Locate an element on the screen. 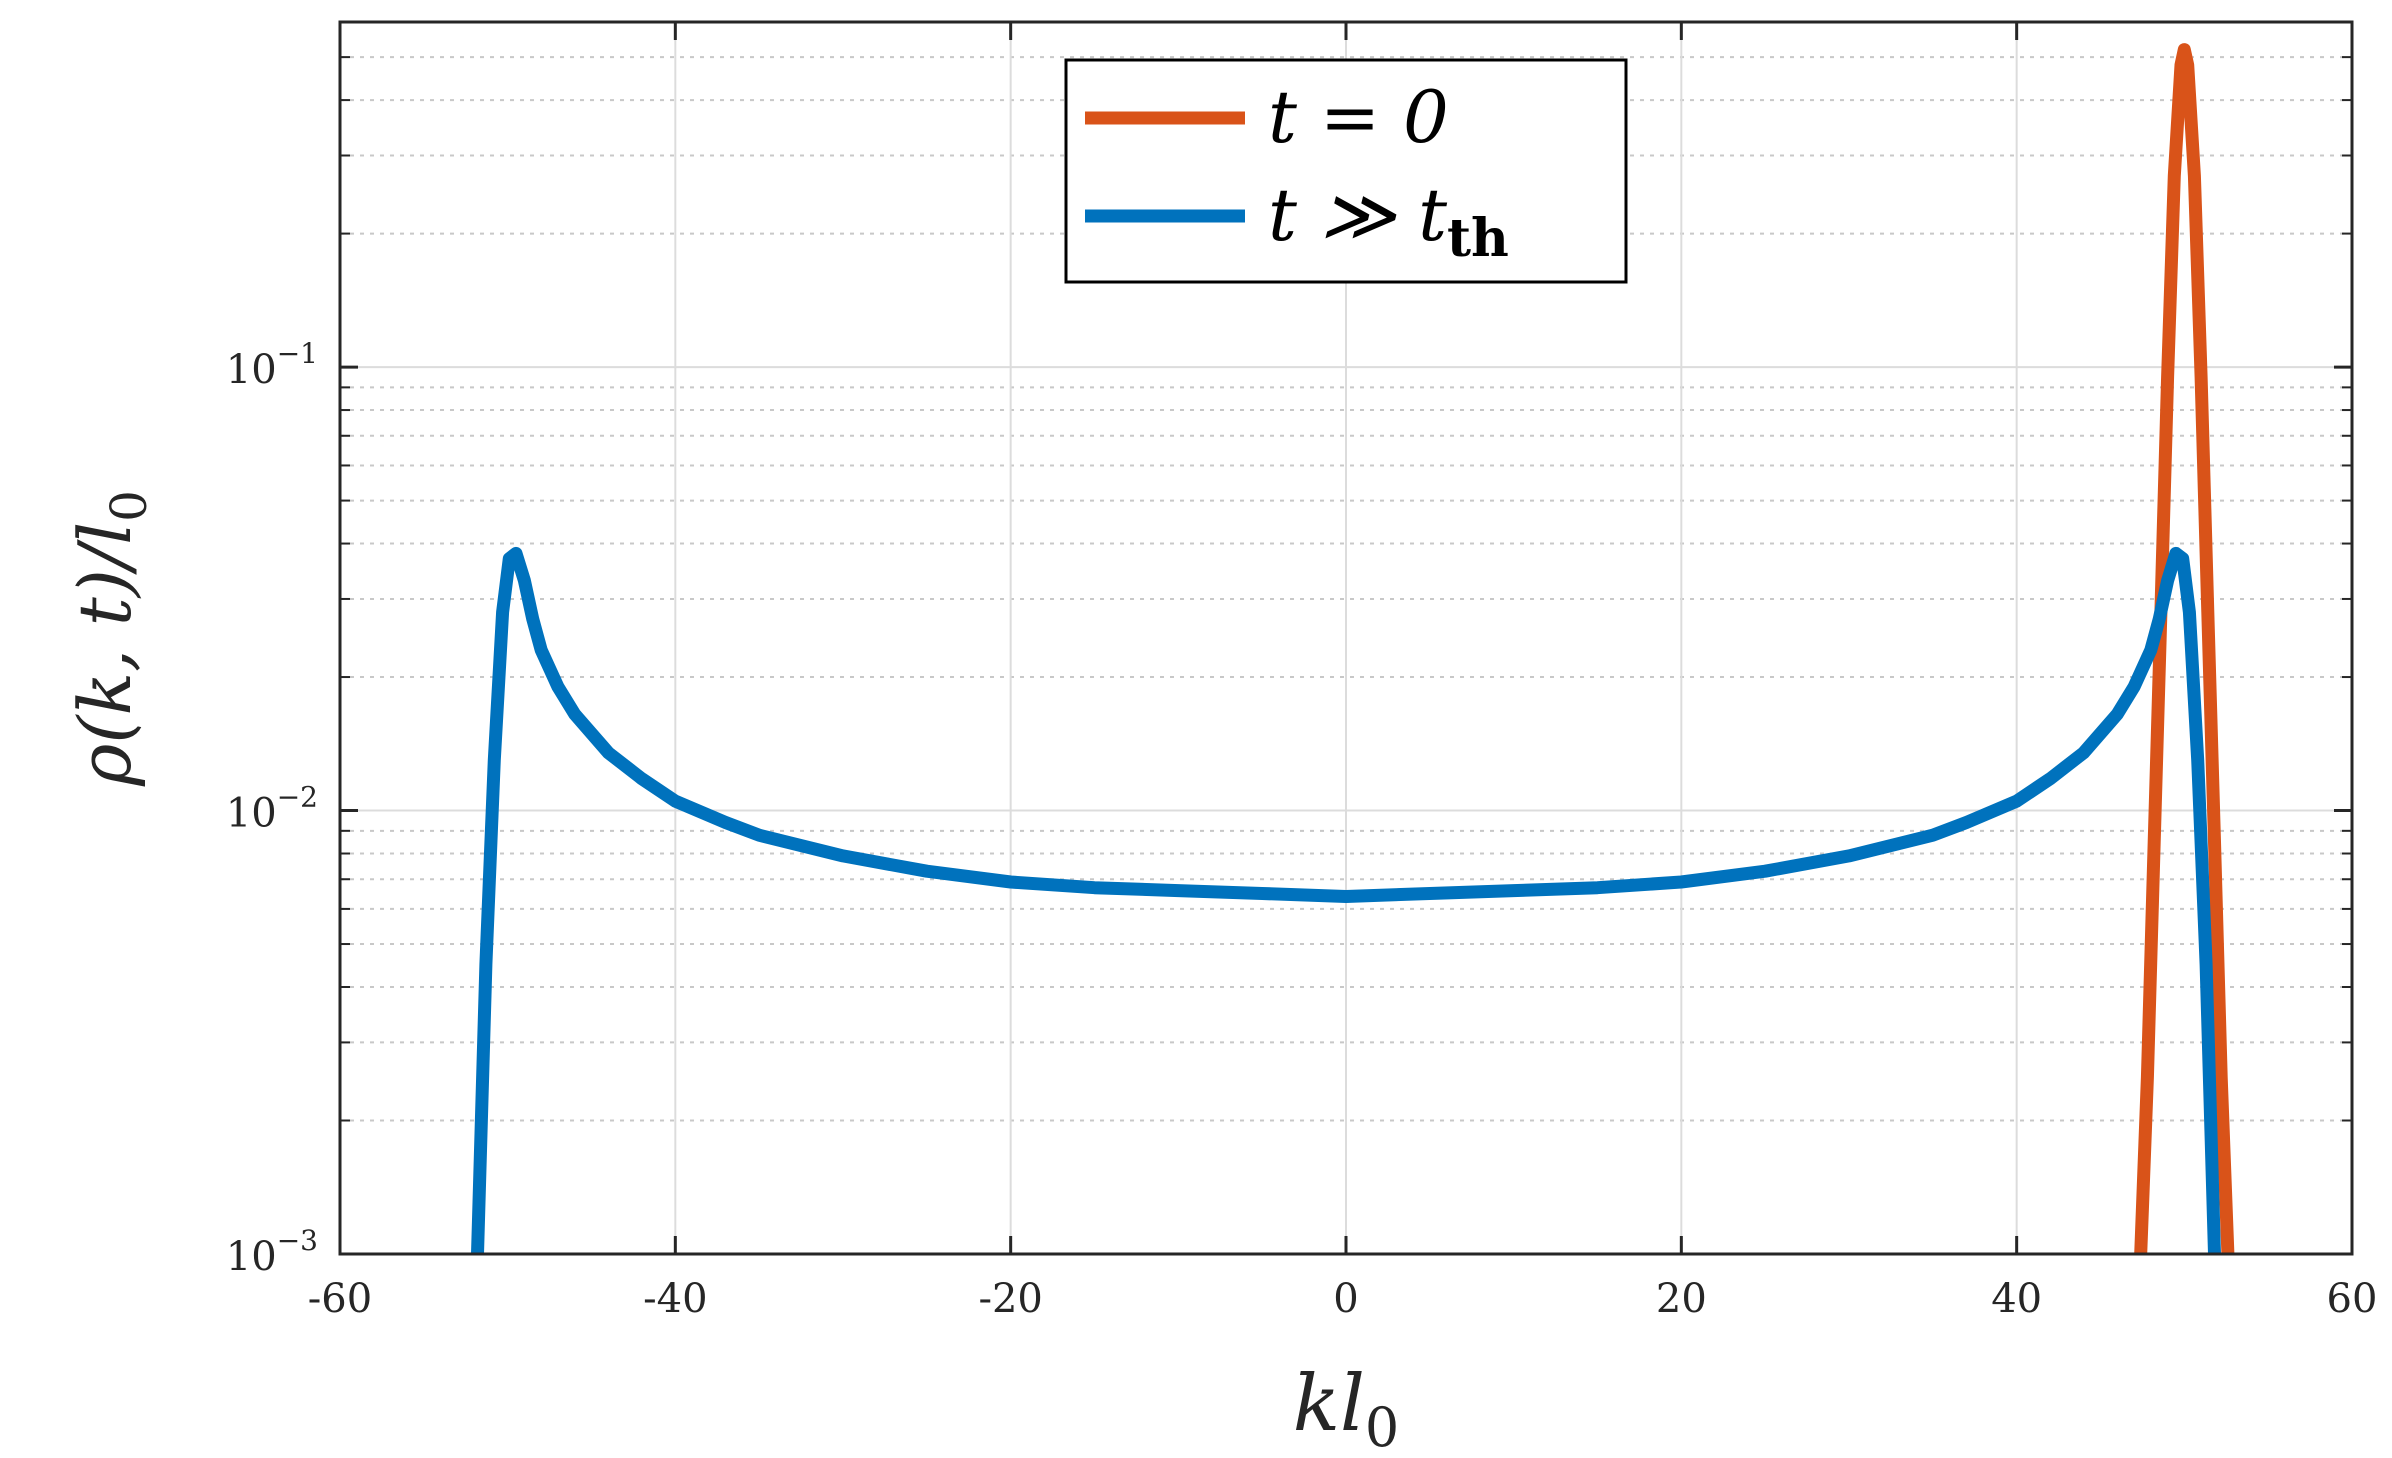  legend-box is located at coordinates (1346, 171).